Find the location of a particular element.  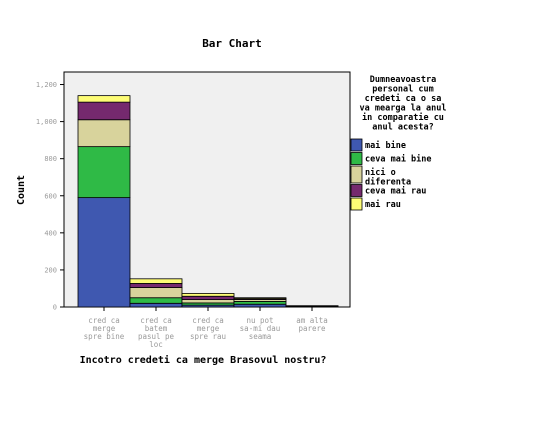

legend-title: in comparatie cu is located at coordinates (403, 117).